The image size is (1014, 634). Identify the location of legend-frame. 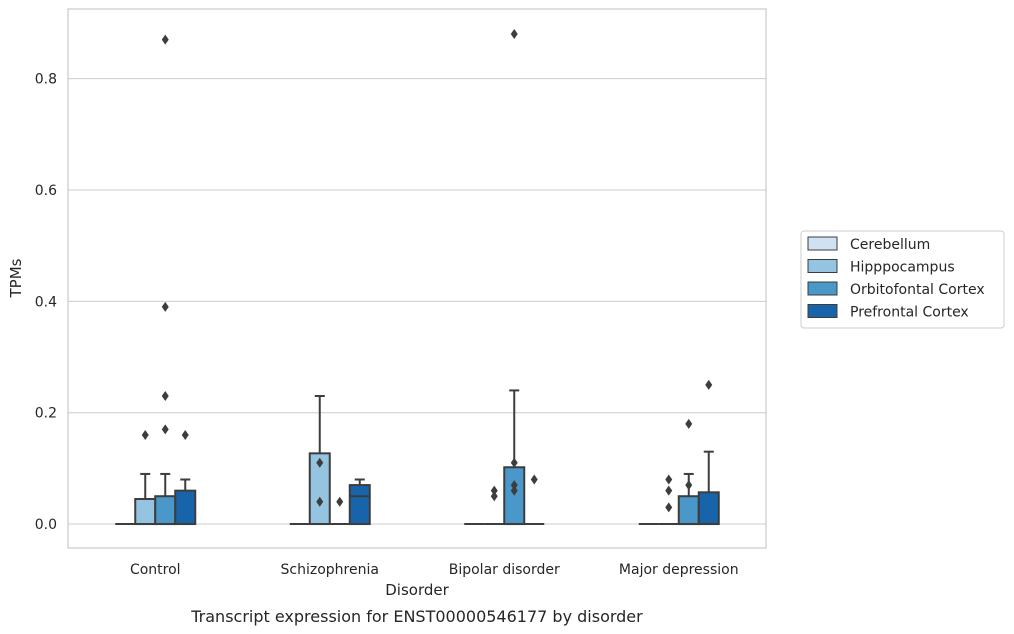
(902, 279).